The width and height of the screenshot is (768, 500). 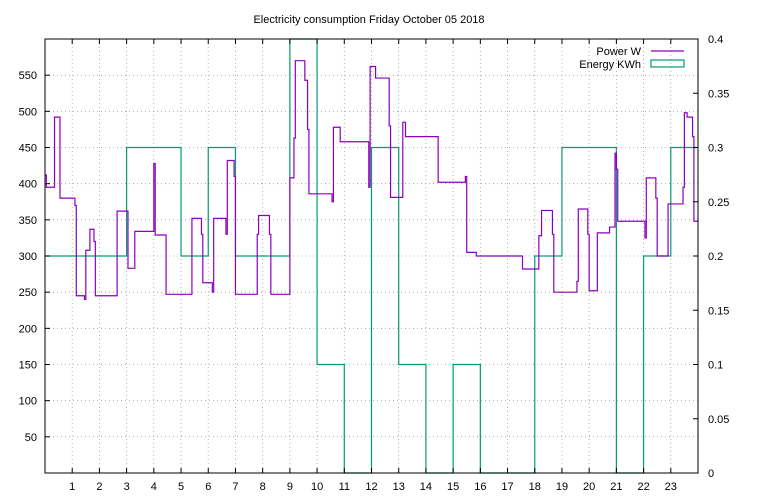 What do you see at coordinates (28, 76) in the screenshot?
I see `y-left-tick-label: 550` at bounding box center [28, 76].